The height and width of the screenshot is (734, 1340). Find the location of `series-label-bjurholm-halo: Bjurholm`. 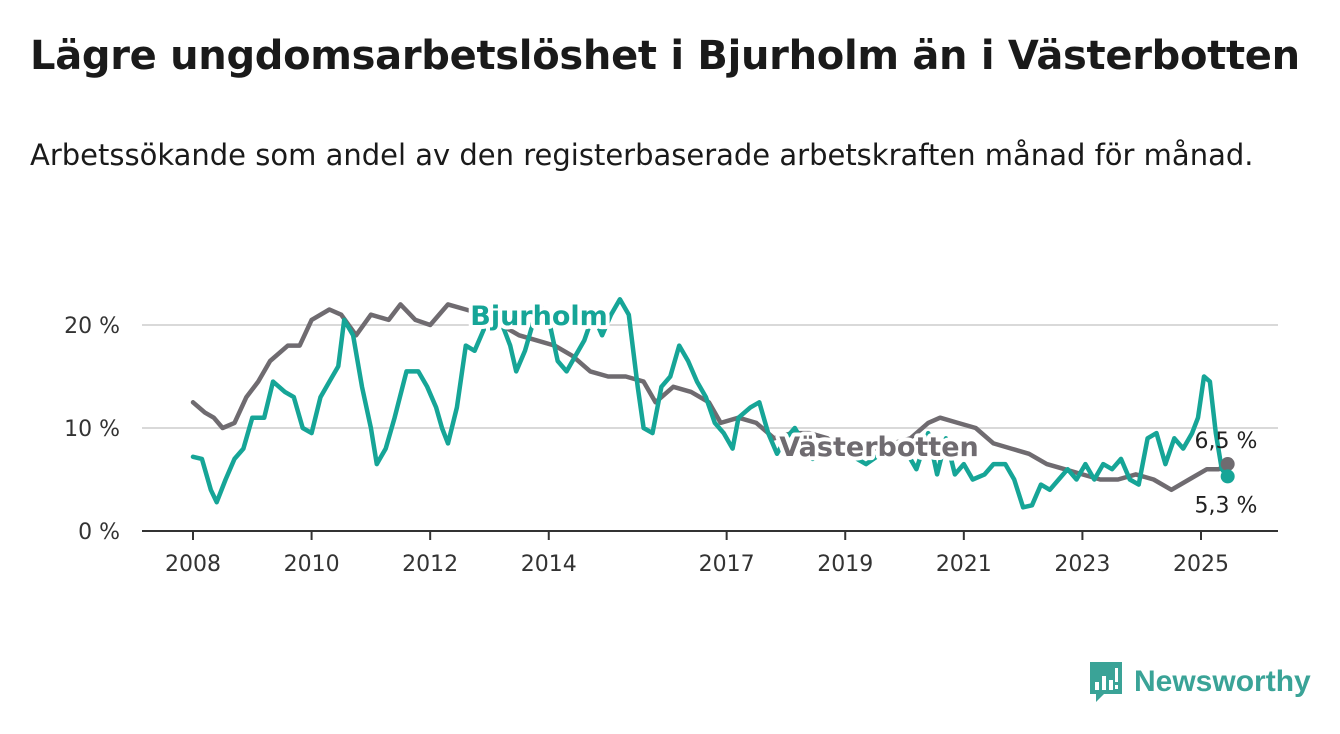

series-label-bjurholm-halo: Bjurholm is located at coordinates (539, 316).